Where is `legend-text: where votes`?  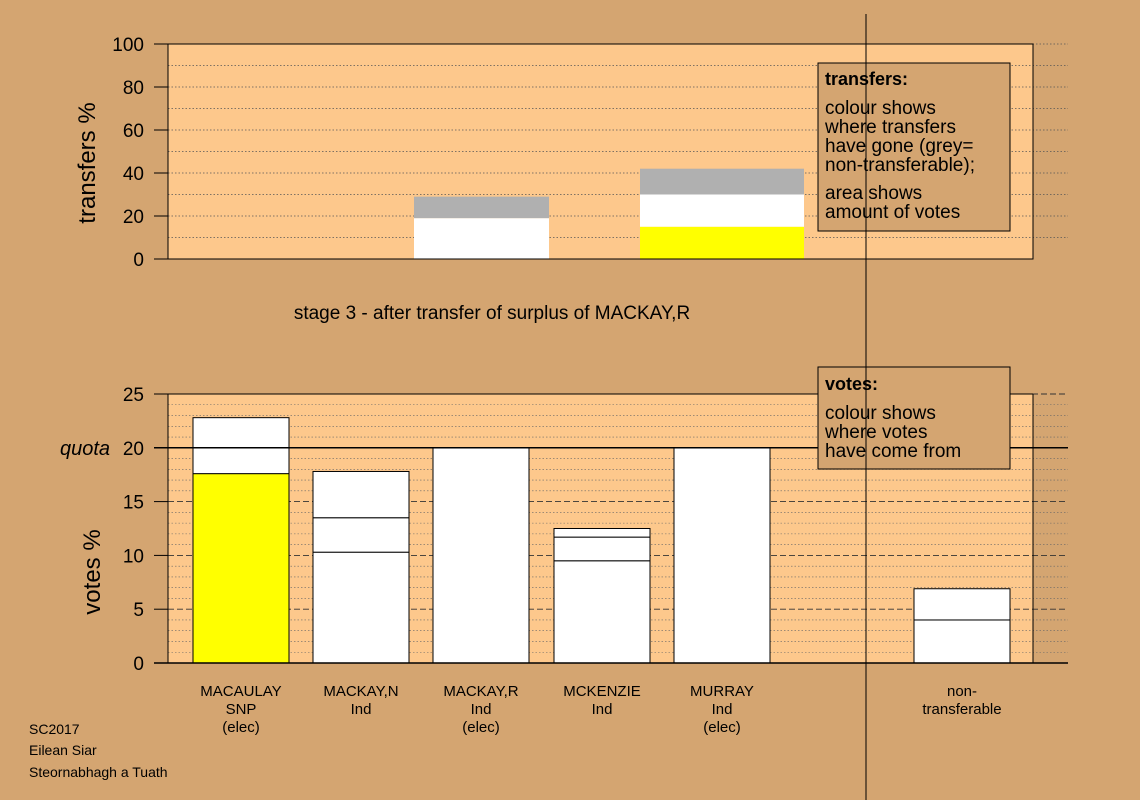 legend-text: where votes is located at coordinates (875, 432).